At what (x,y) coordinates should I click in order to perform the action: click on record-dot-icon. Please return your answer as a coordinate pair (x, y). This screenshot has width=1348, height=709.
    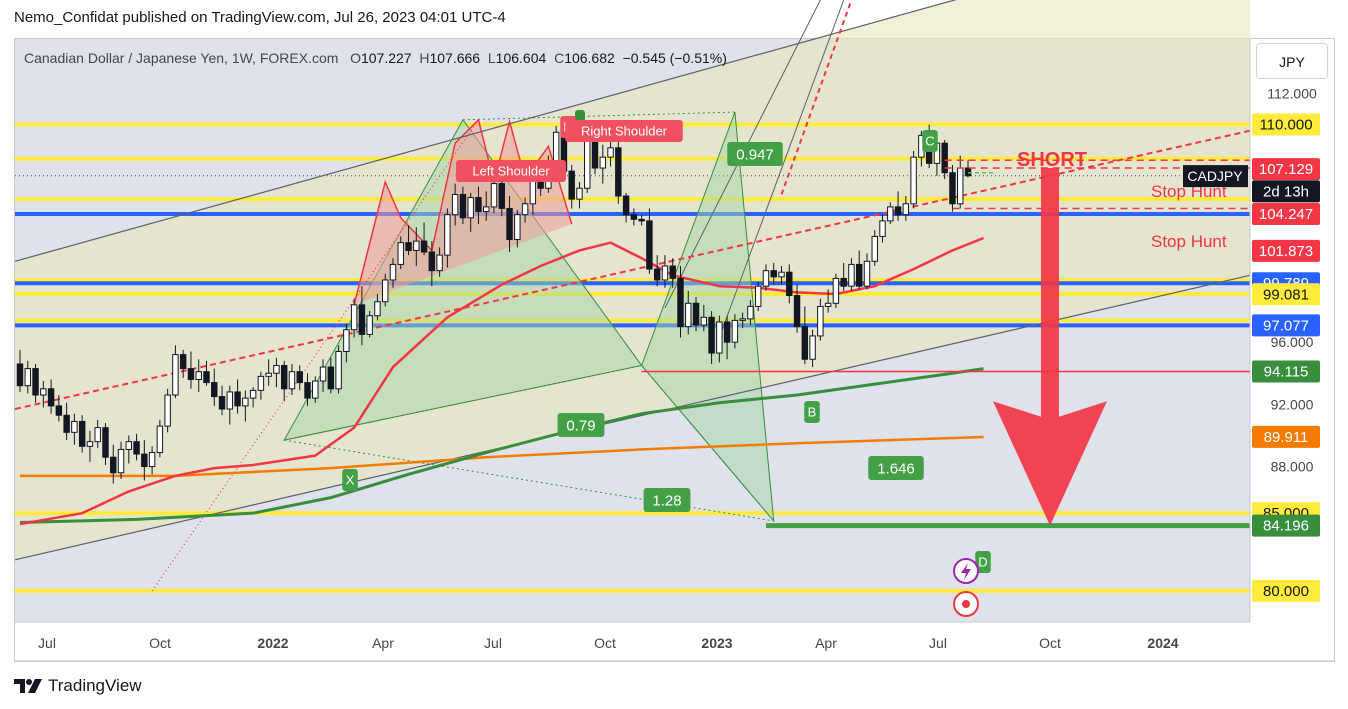
    Looking at the image, I should click on (966, 604).